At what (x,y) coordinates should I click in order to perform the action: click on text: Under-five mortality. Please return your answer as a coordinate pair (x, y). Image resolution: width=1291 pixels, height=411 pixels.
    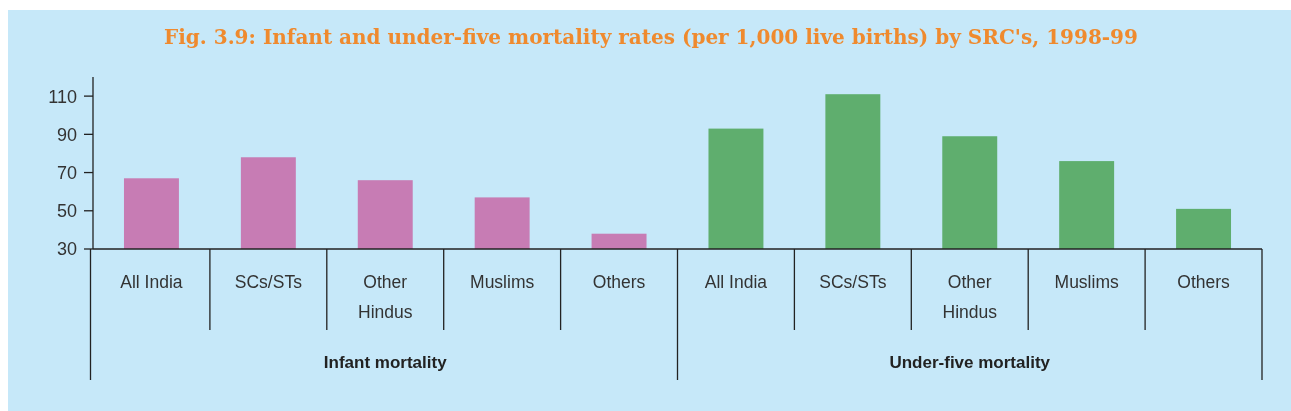
    Looking at the image, I should click on (970, 362).